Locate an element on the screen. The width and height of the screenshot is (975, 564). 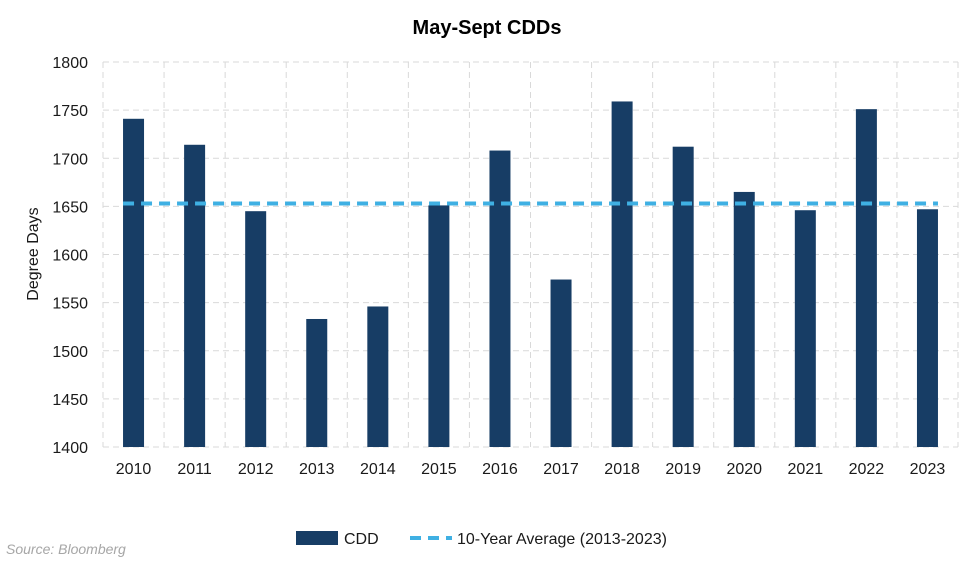
y-tick-label: 1600 is located at coordinates (70, 256).